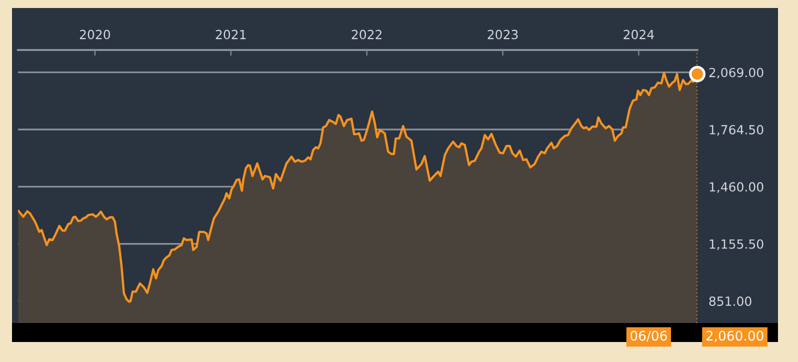  Describe the element at coordinates (95, 35) in the screenshot. I see `x-tick-label: 2020` at that location.